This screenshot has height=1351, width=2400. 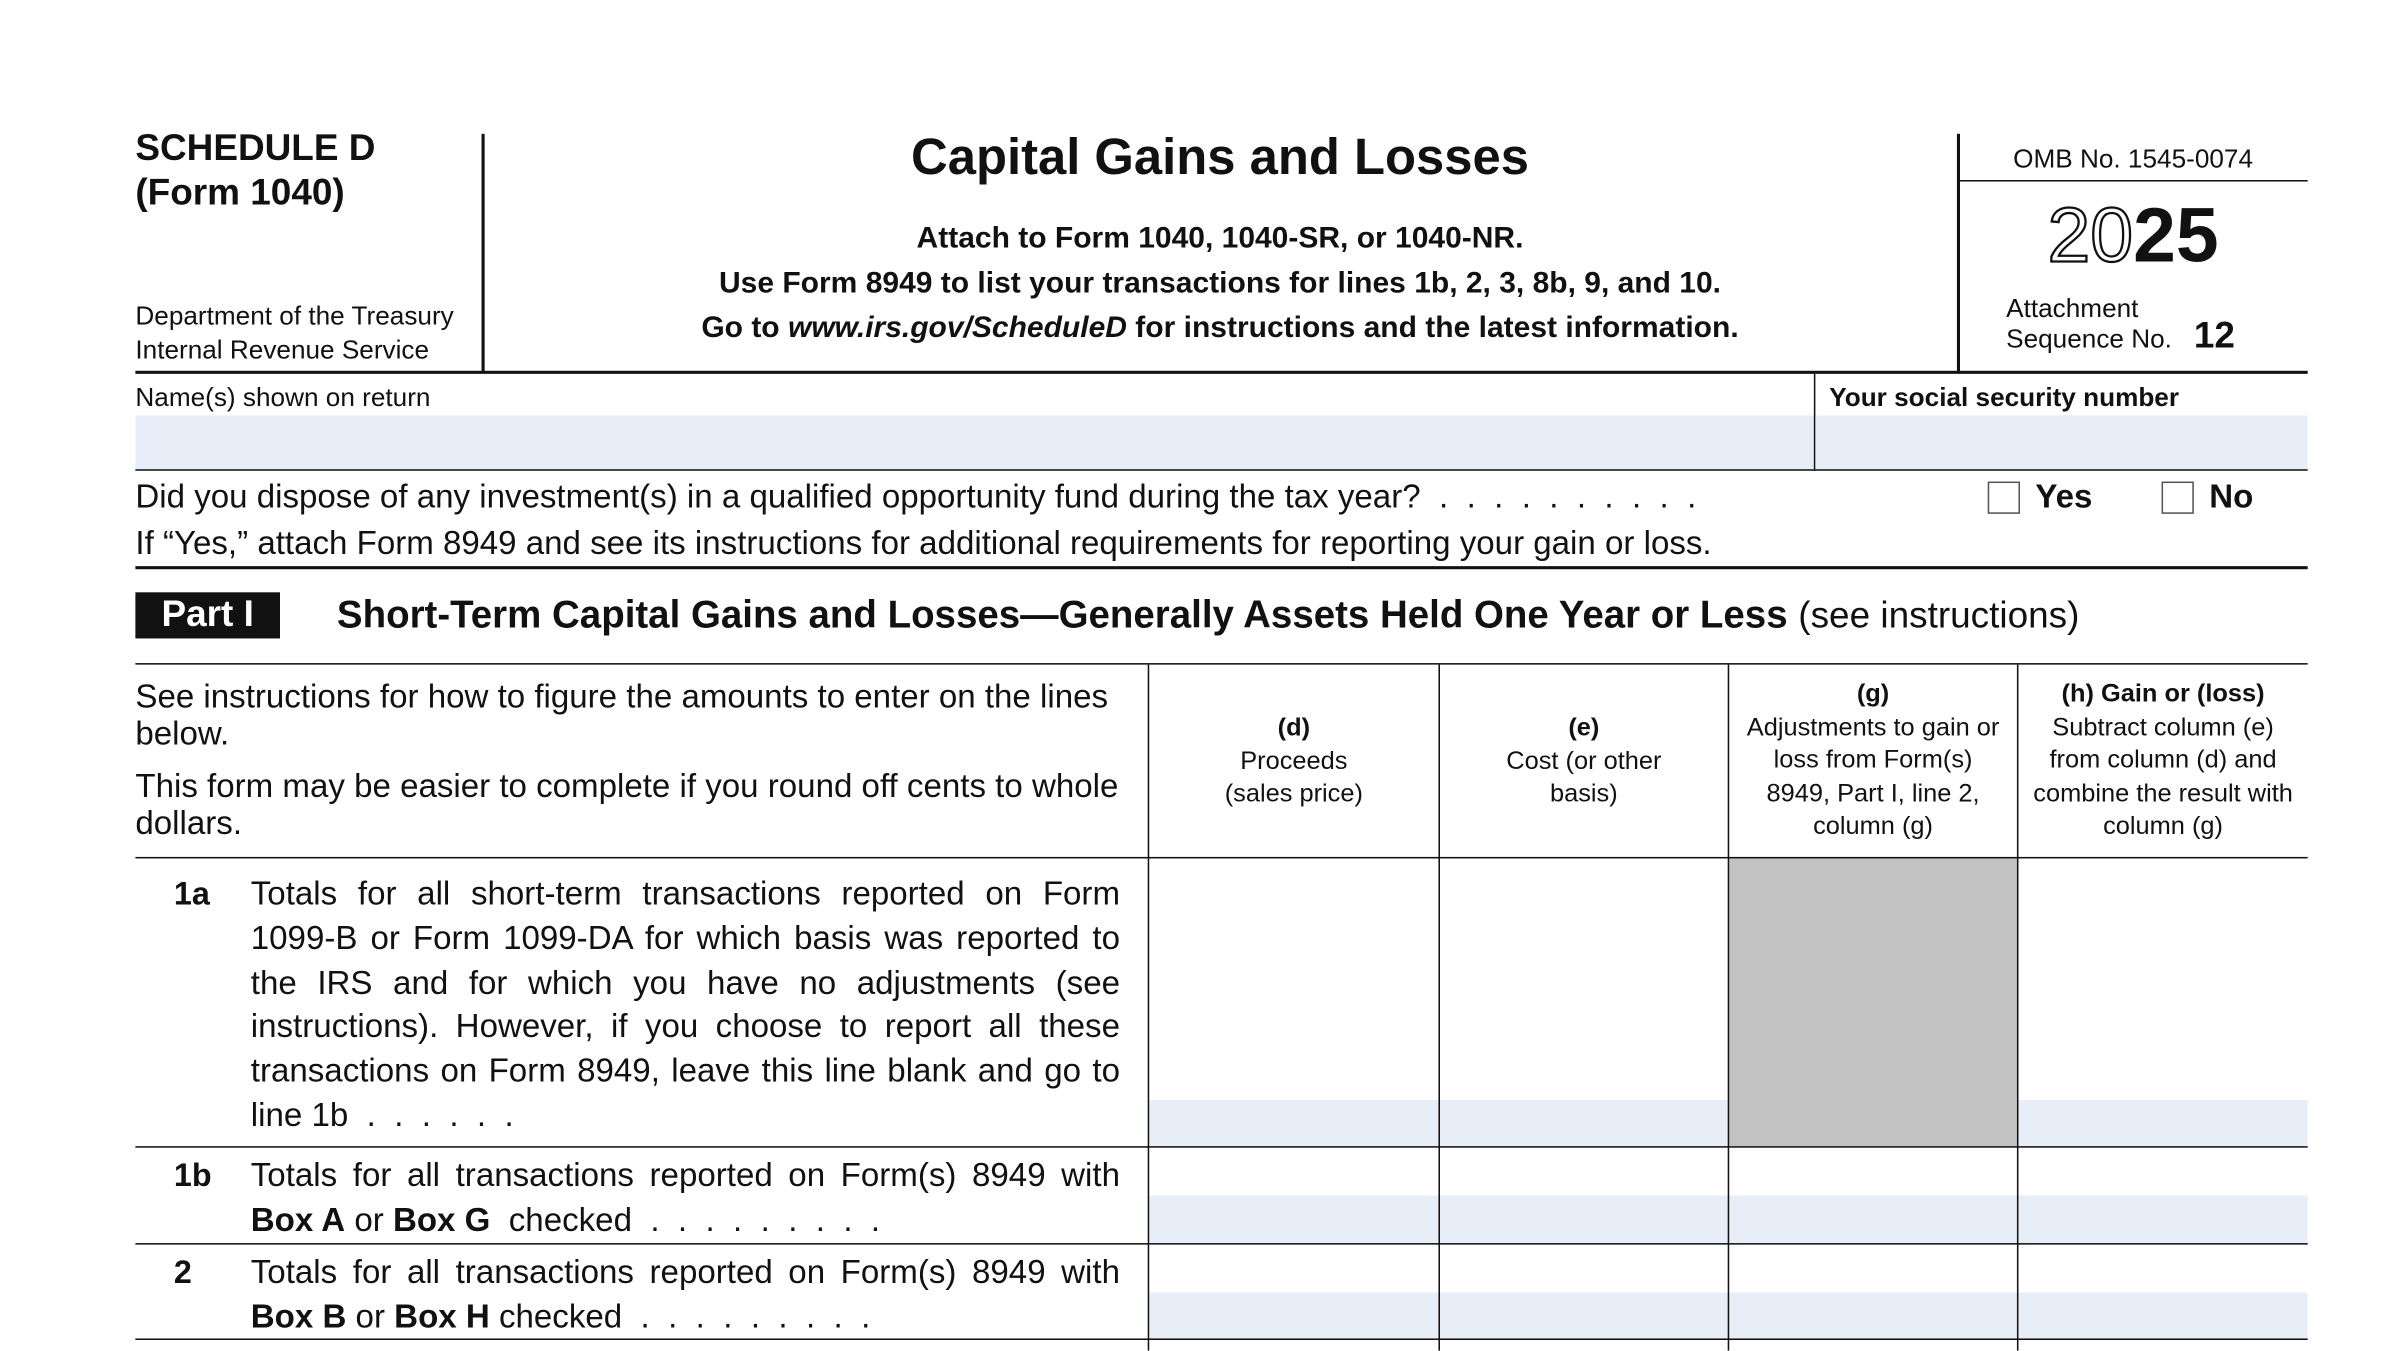 I want to click on box-name: Box A, so click(x=298, y=1220).